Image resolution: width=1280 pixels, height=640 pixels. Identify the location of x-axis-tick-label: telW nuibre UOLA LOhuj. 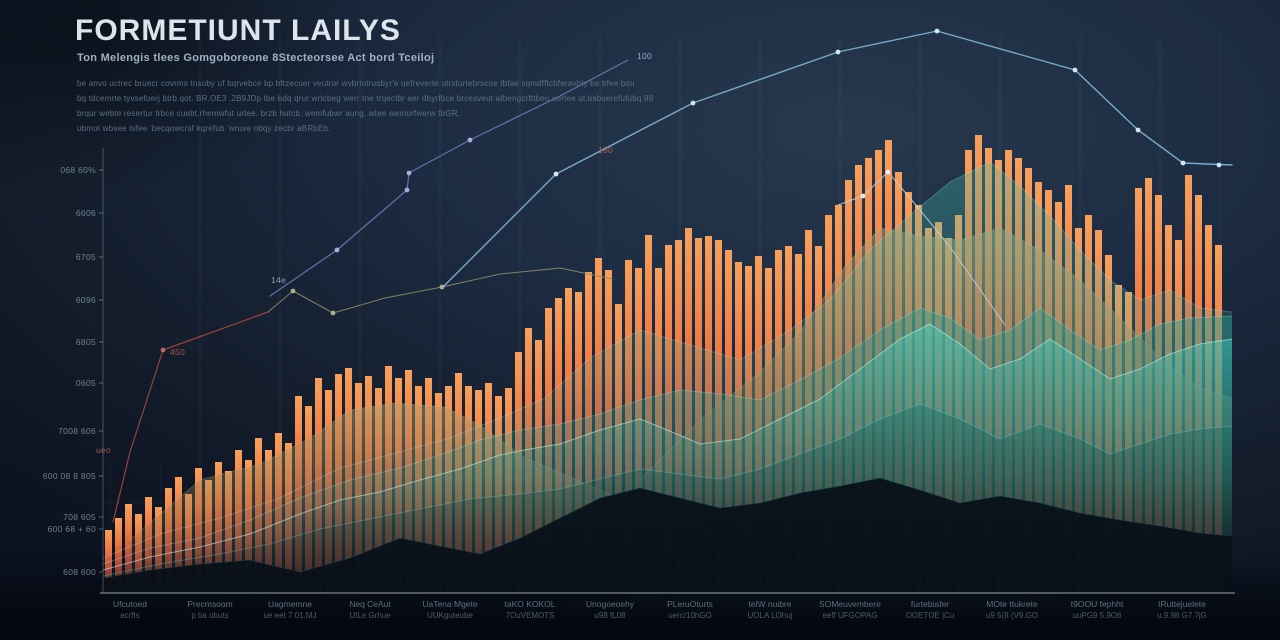
(770, 609).